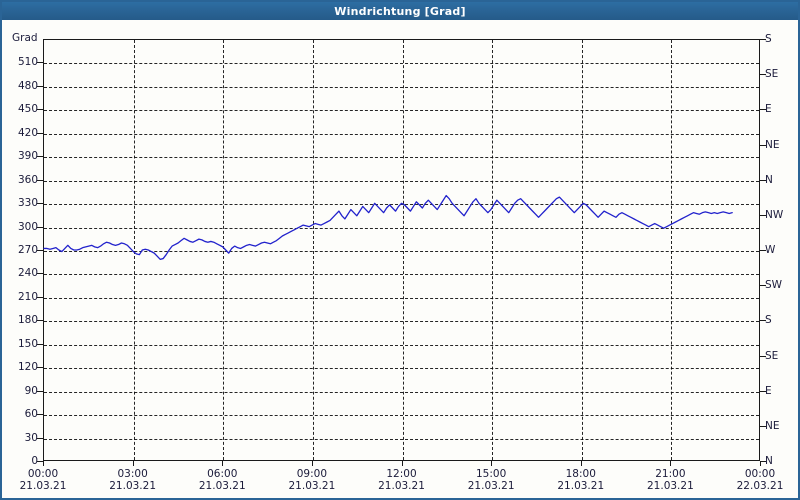  I want to click on y-tick-label: 360, so click(27, 179).